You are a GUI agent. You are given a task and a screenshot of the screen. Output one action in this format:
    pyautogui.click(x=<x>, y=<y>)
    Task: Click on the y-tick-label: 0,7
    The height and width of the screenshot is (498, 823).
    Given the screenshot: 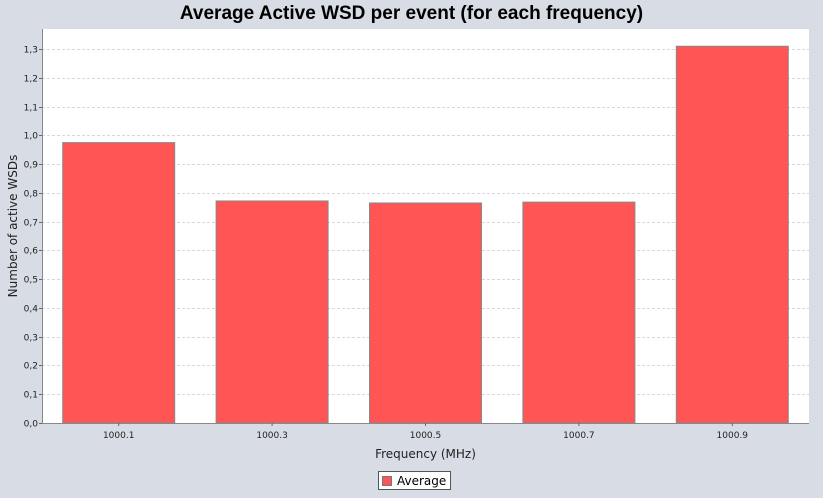 What is the action you would take?
    pyautogui.click(x=31, y=224)
    